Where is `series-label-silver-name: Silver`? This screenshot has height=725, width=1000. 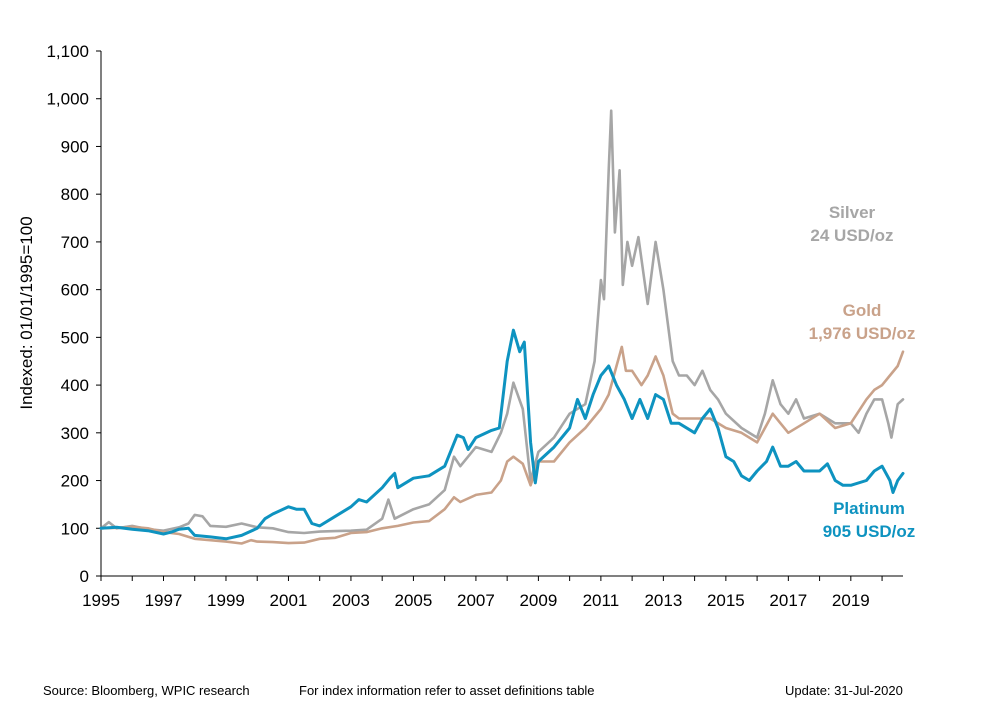
series-label-silver-name: Silver is located at coordinates (852, 212).